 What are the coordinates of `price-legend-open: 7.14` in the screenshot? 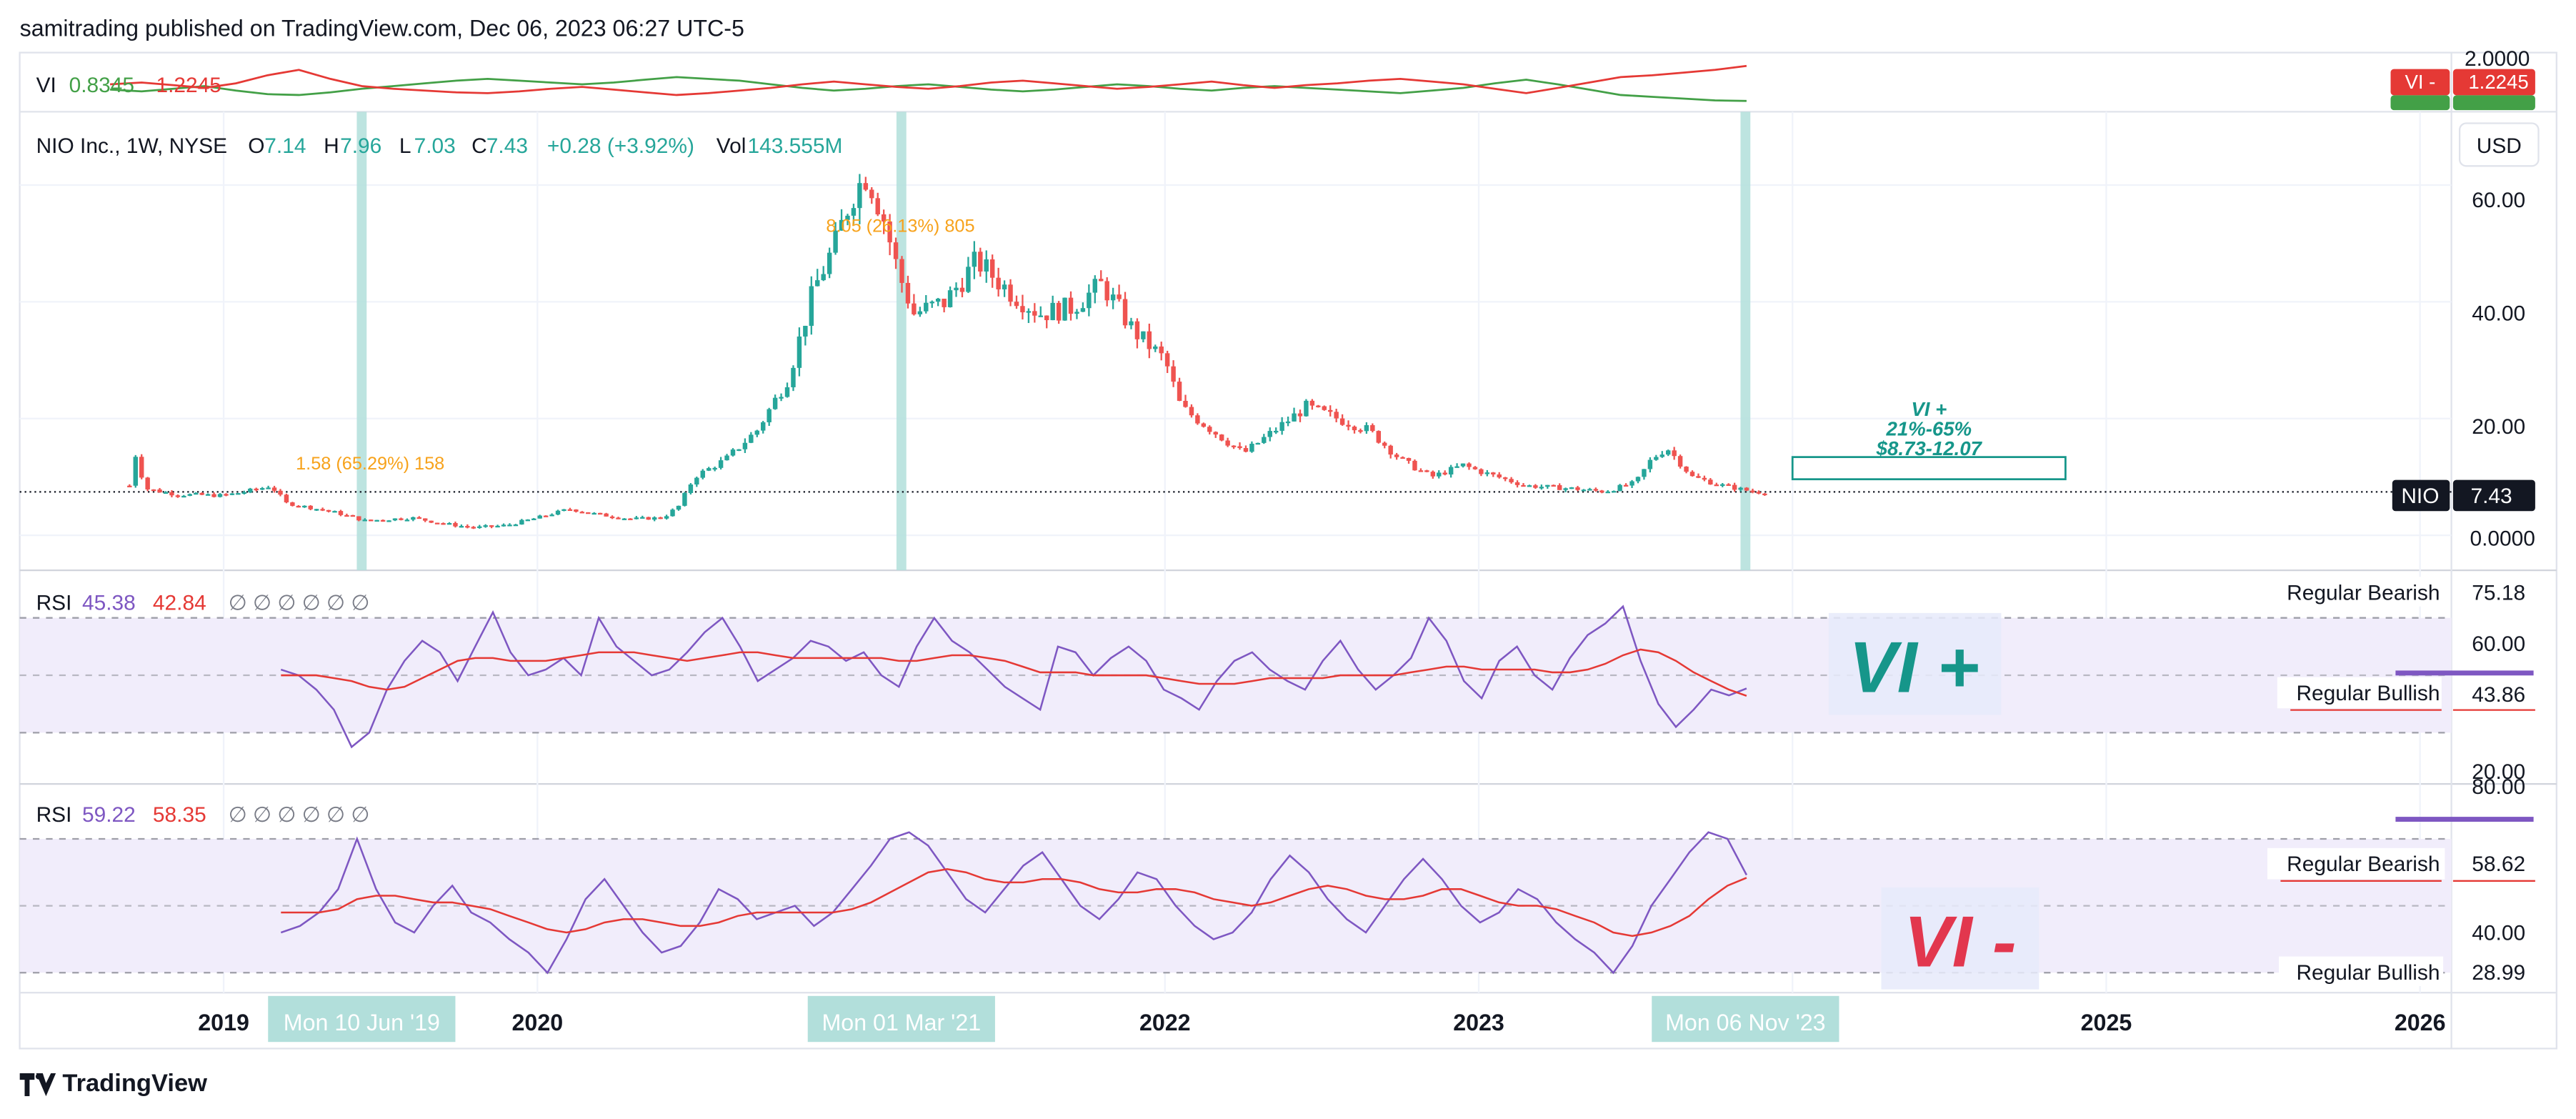 It's located at (285, 146).